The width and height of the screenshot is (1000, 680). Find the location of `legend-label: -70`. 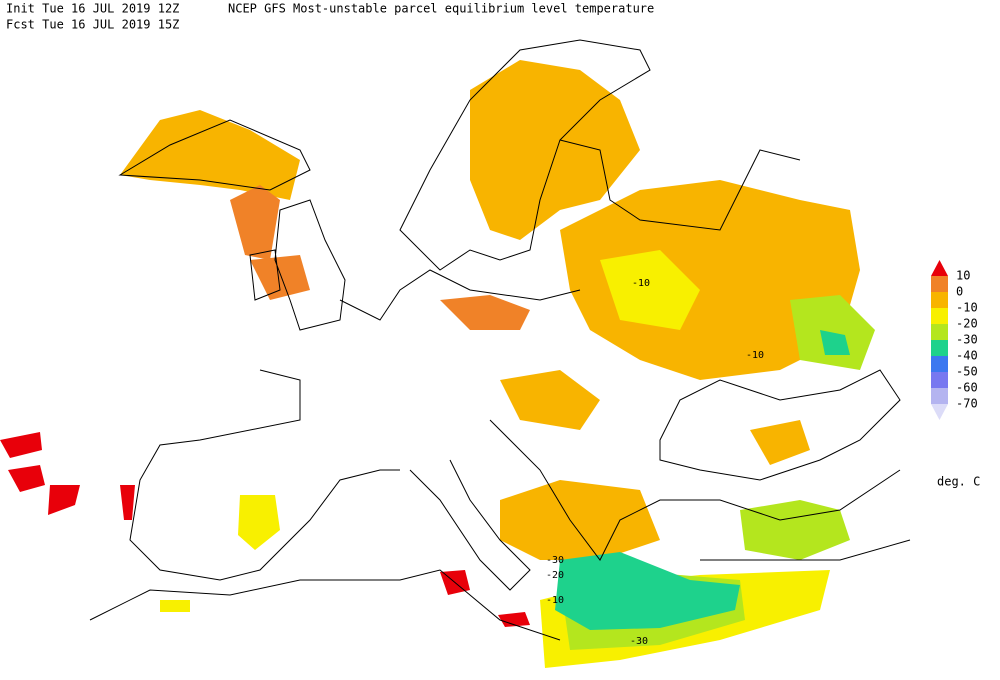

legend-label: -70 is located at coordinates (967, 404).